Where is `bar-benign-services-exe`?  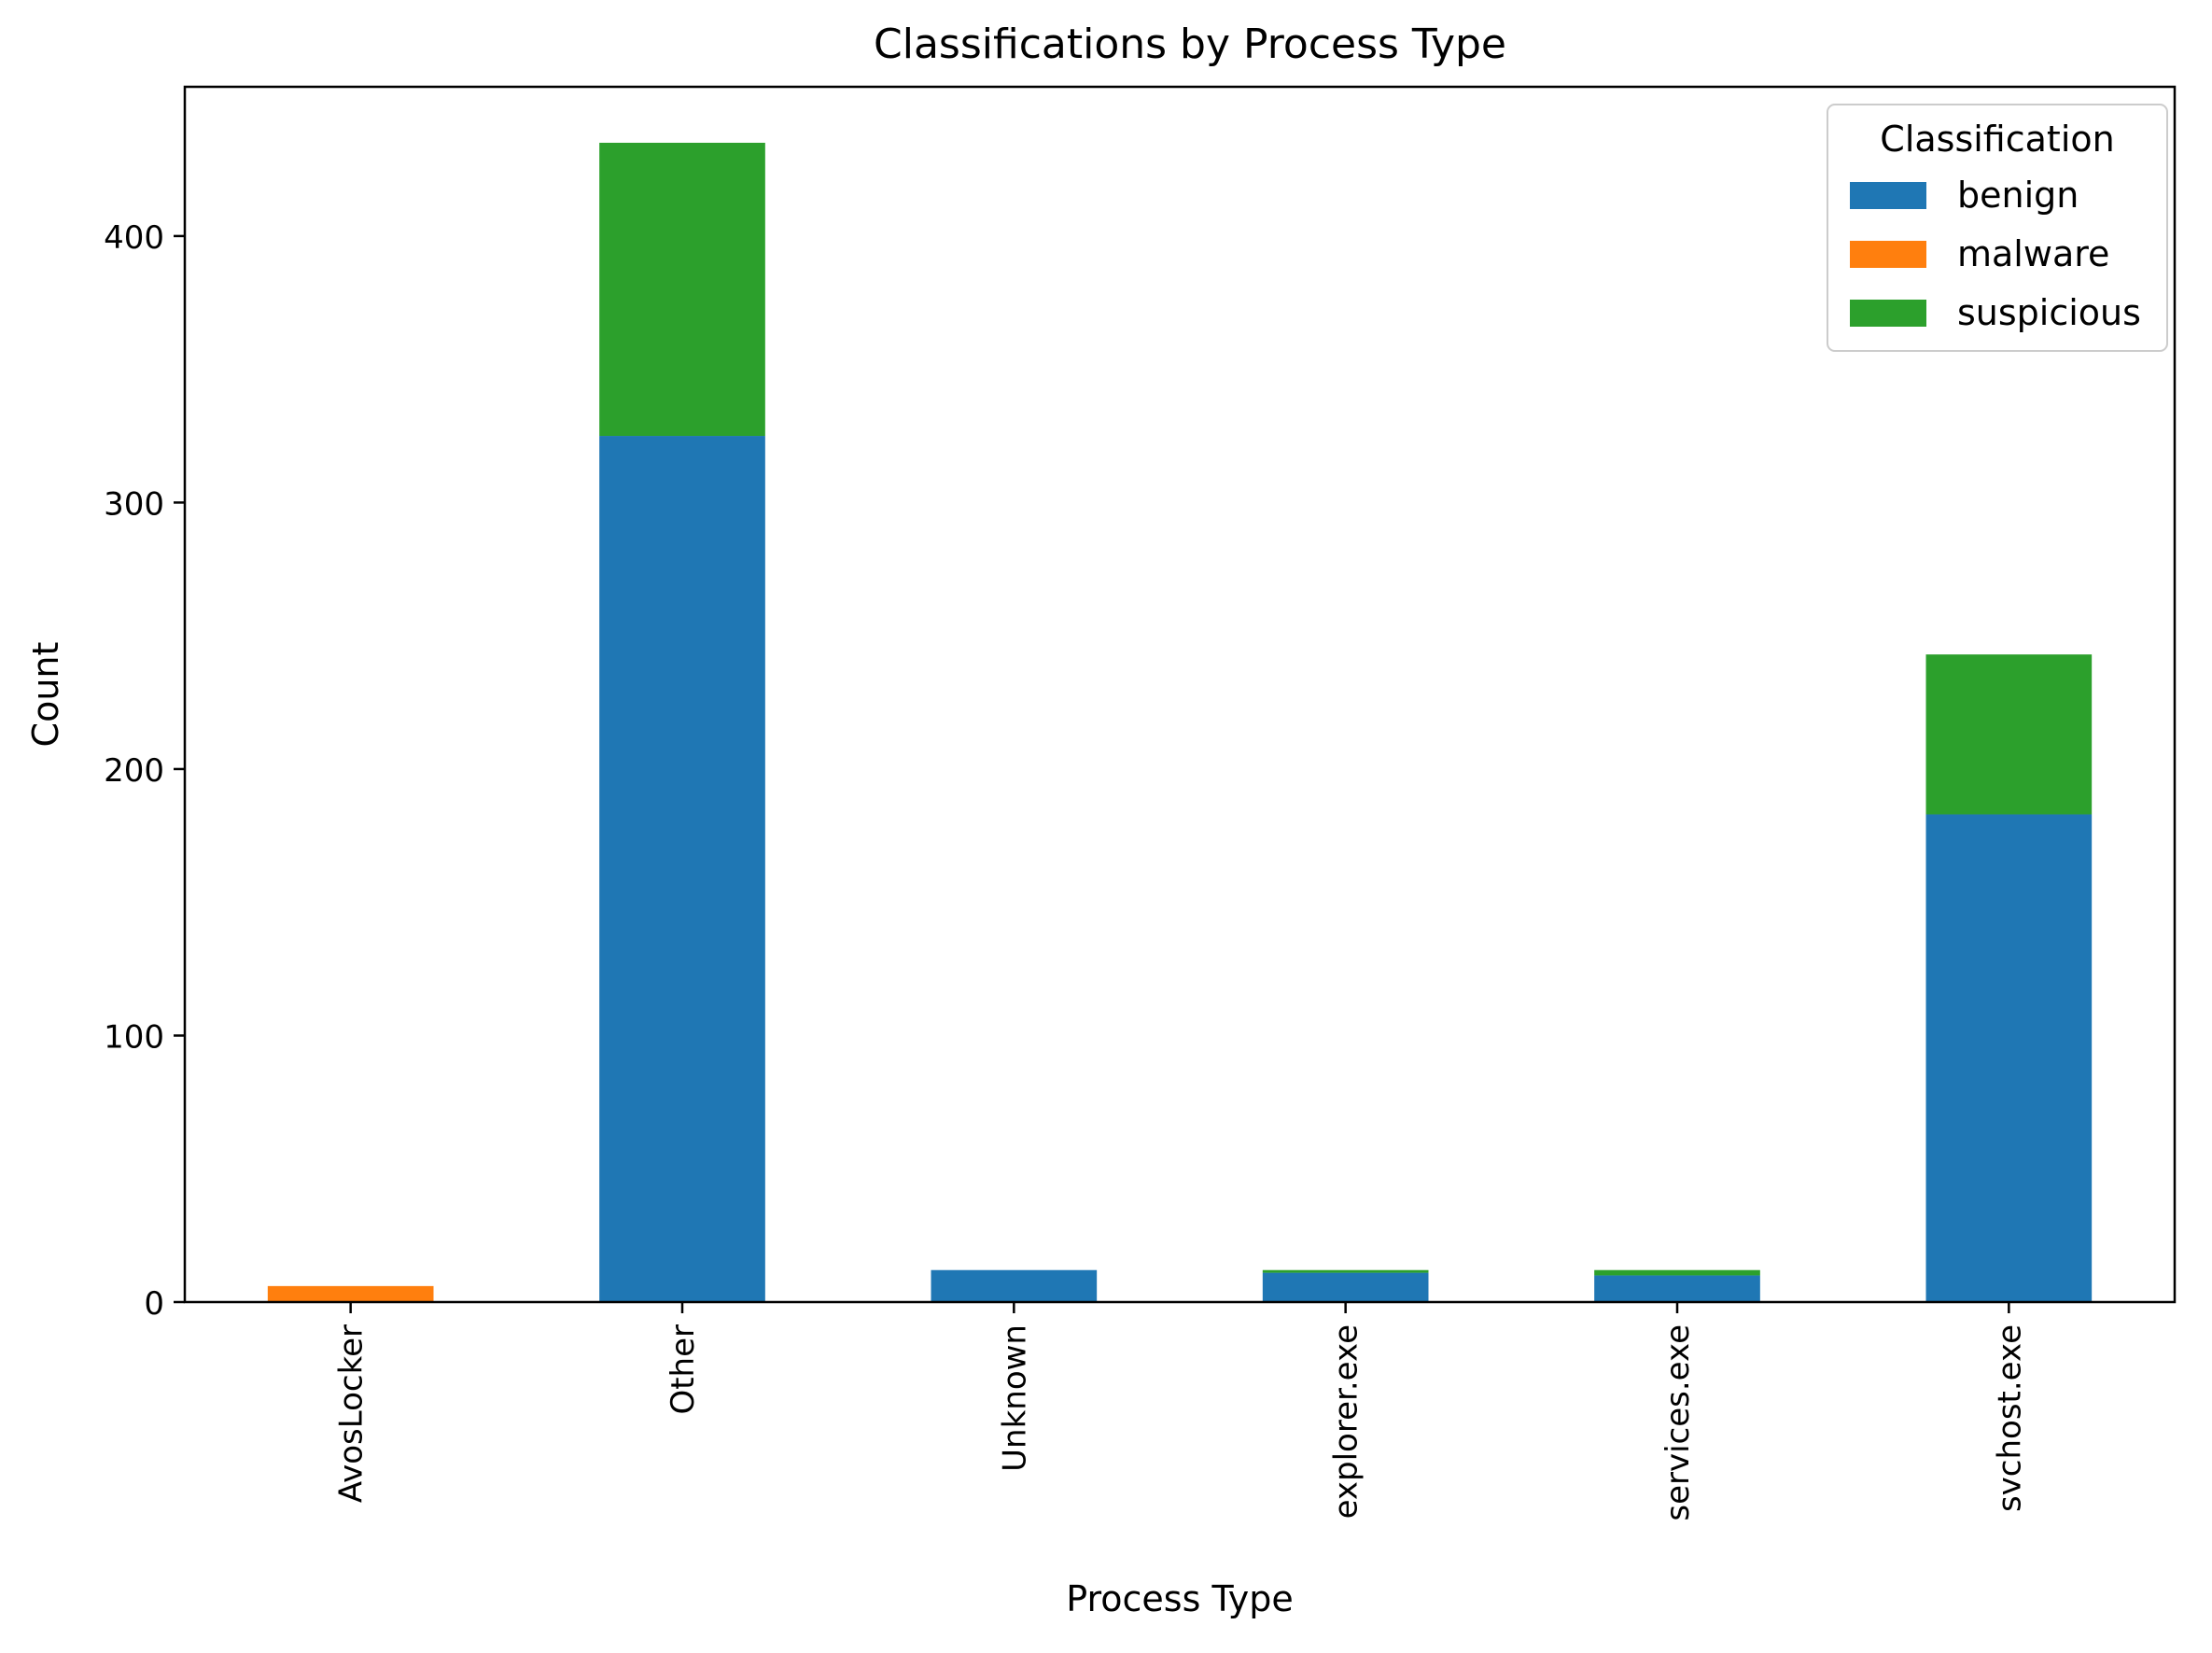 bar-benign-services-exe is located at coordinates (1677, 1288).